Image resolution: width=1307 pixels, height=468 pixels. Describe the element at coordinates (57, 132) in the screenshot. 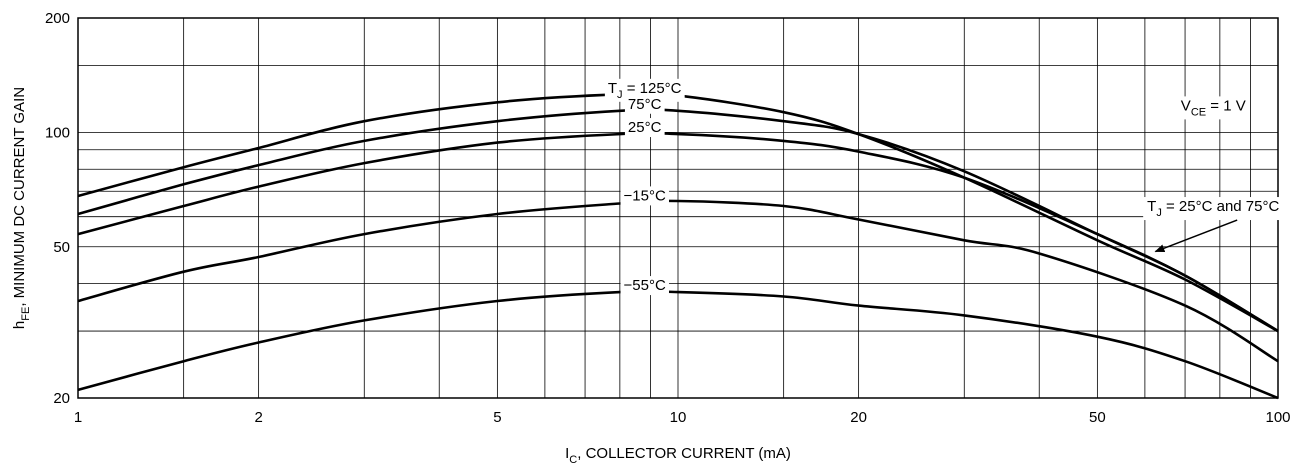

I see `y-tick-label: 100` at that location.